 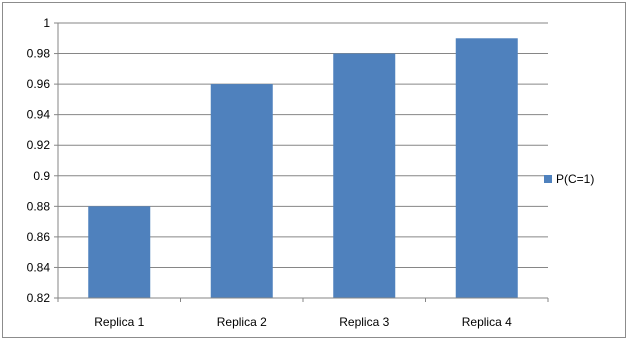 What do you see at coordinates (548, 179) in the screenshot?
I see `legend-swatch` at bounding box center [548, 179].